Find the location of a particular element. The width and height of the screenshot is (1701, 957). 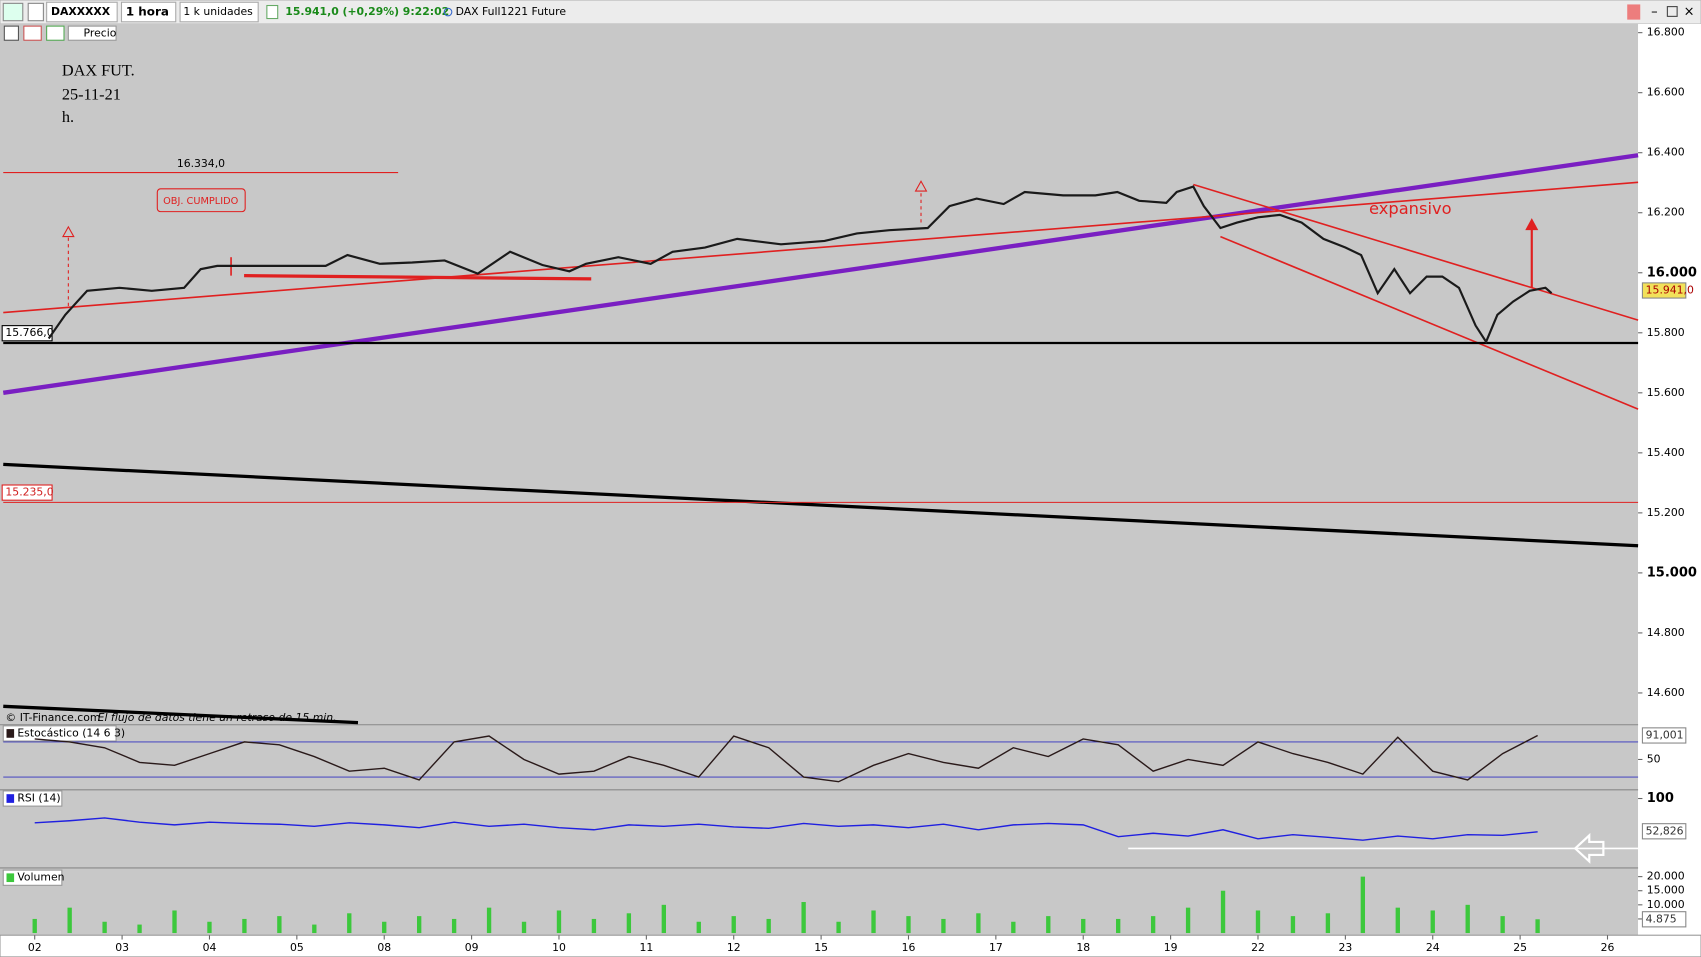

panel-title: Volumen is located at coordinates (40, 877).